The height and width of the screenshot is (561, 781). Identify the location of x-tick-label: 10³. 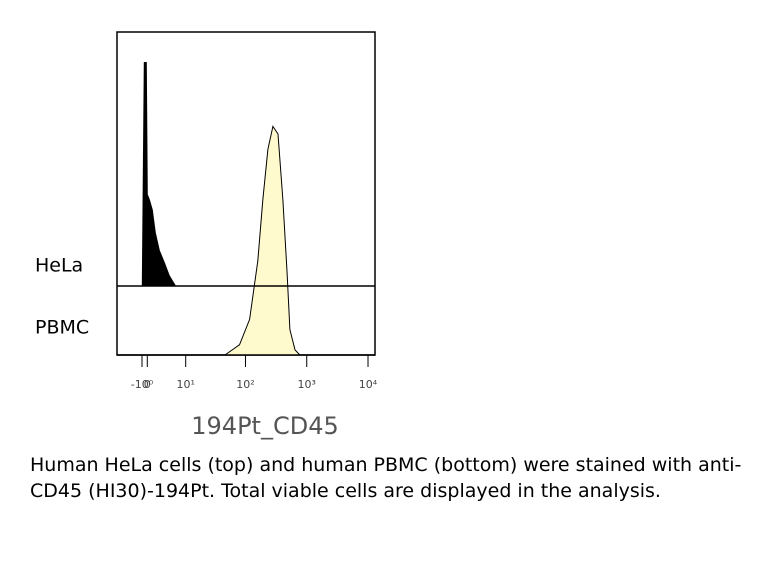
(307, 384).